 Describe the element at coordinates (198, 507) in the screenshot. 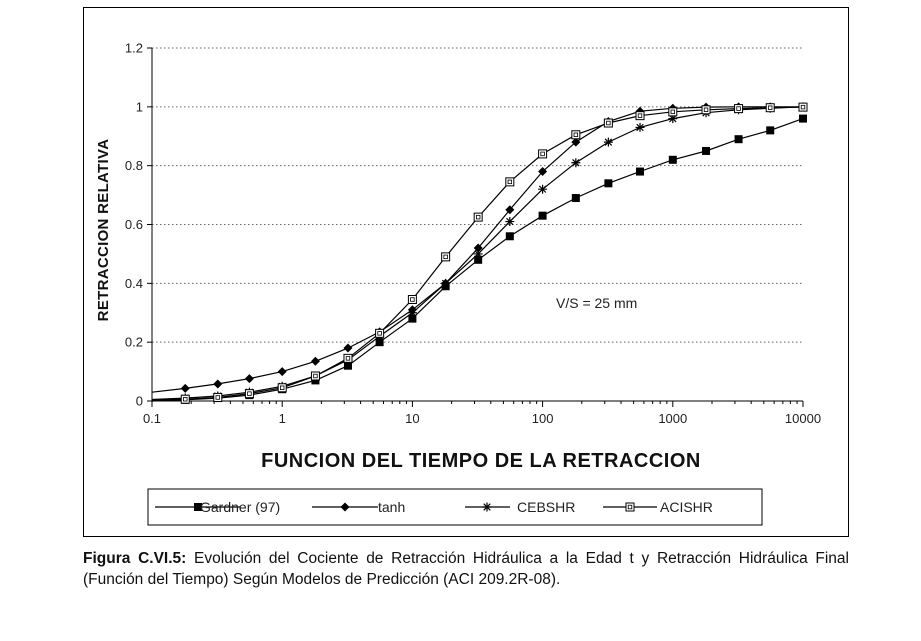

I see `legend-marker-gardner` at that location.